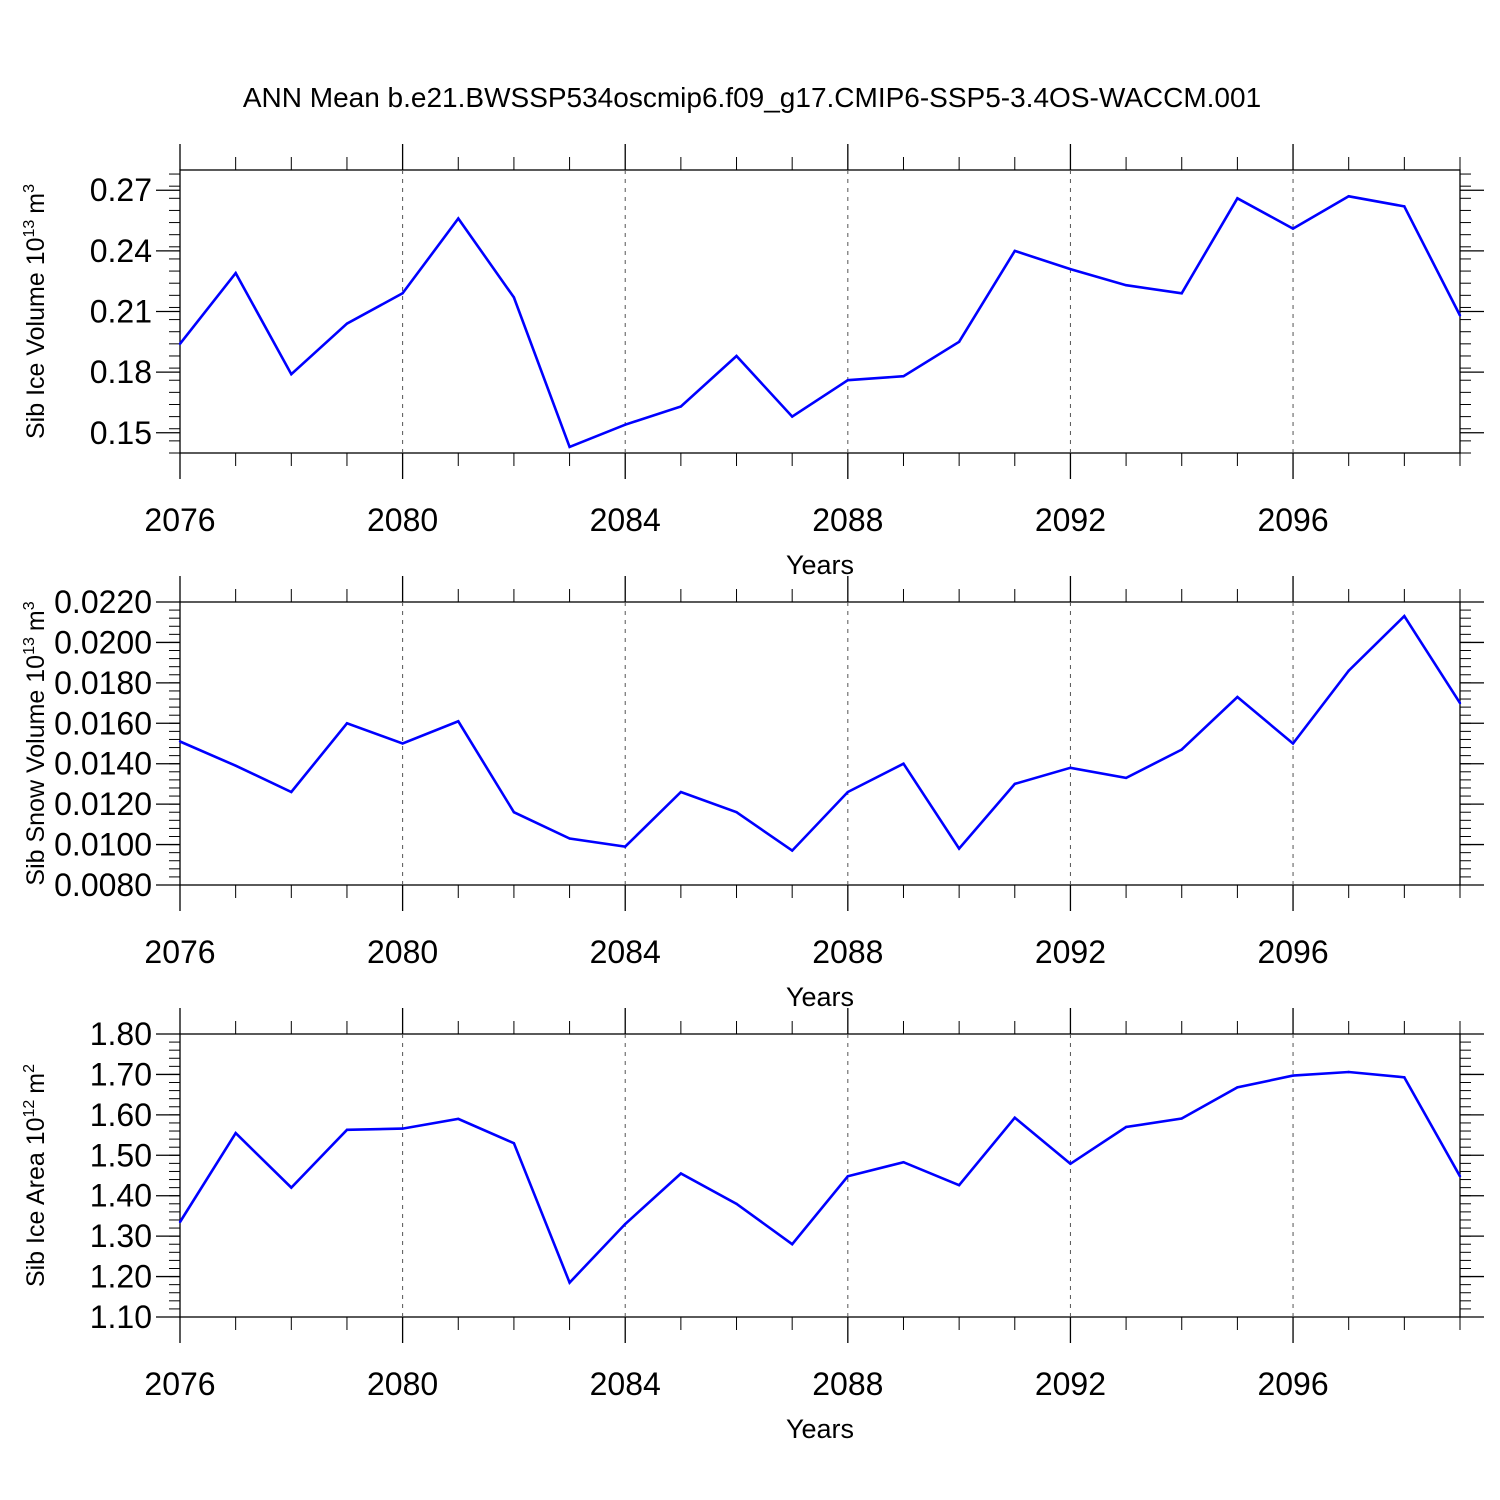 This screenshot has width=1500, height=1500. What do you see at coordinates (121, 1155) in the screenshot?
I see `y-tick-label: 1.50` at bounding box center [121, 1155].